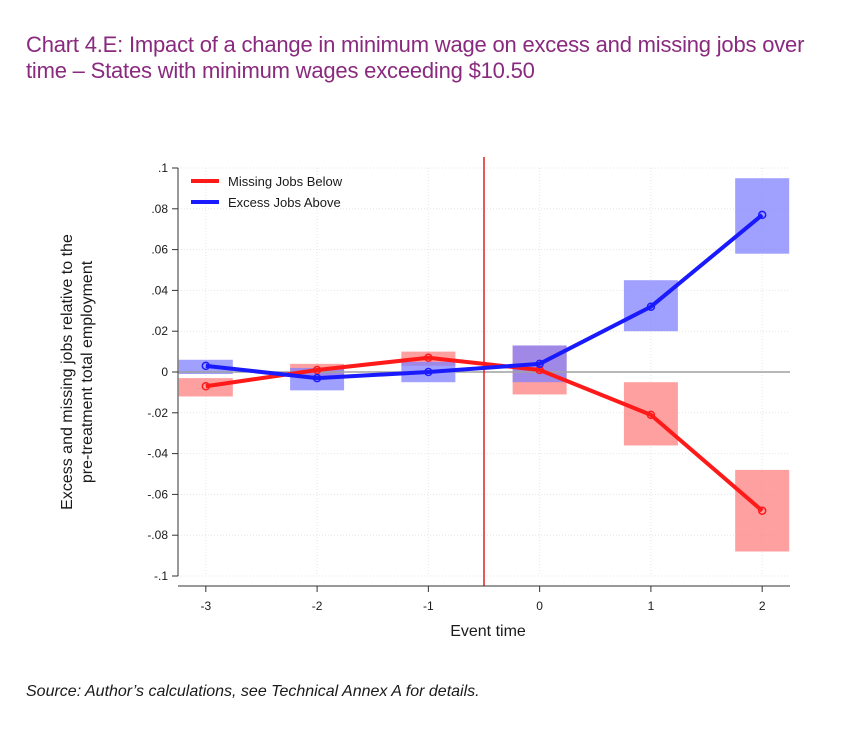 The image size is (866, 734). What do you see at coordinates (651, 606) in the screenshot?
I see `x-tick-label-4: 1` at bounding box center [651, 606].